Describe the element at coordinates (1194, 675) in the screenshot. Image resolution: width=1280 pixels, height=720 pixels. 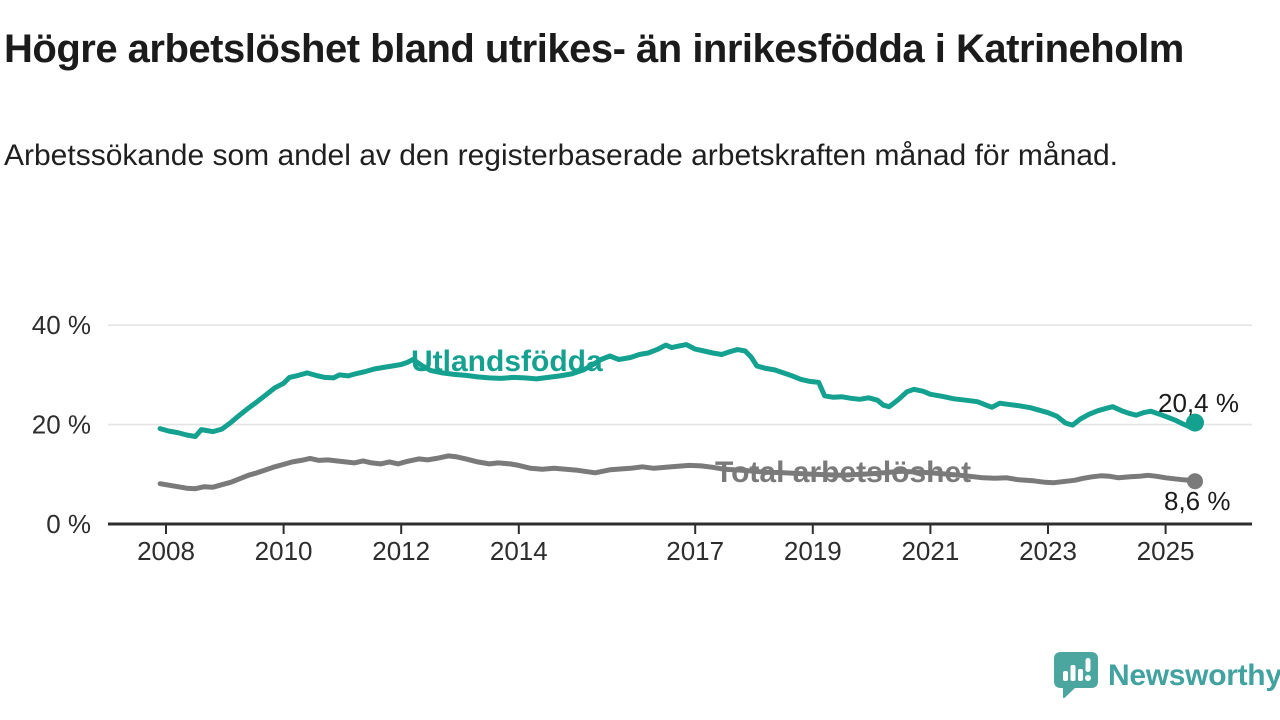
I see `newsworthy-wordmark: Newsworthy` at that location.